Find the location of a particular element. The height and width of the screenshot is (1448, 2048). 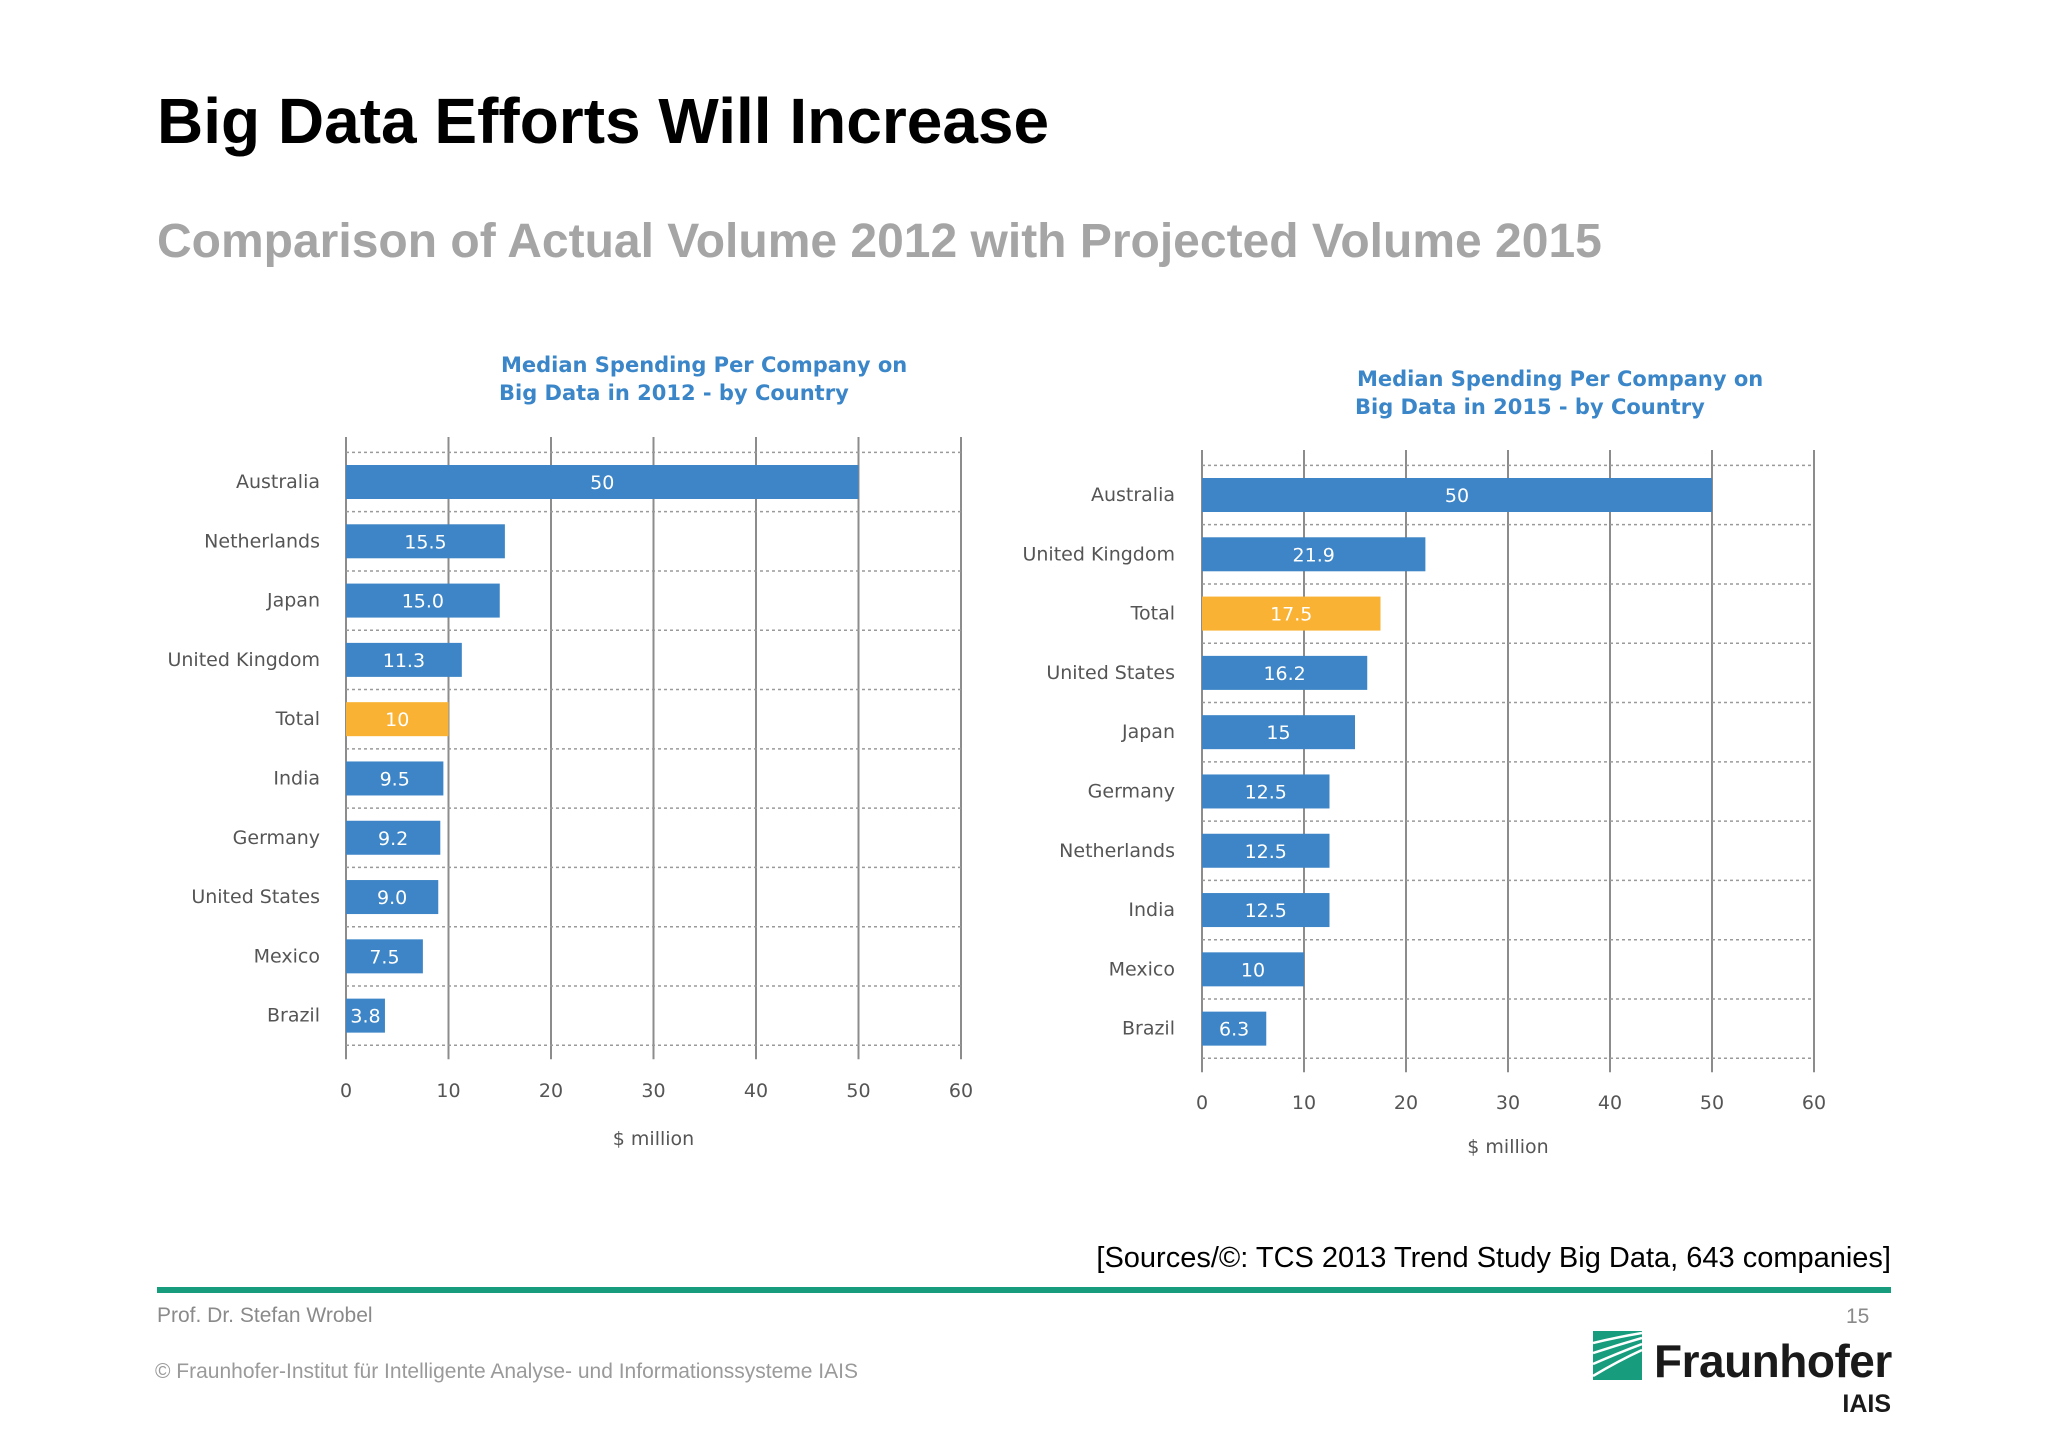

bar-value-label: 3.8 is located at coordinates (365, 1017).